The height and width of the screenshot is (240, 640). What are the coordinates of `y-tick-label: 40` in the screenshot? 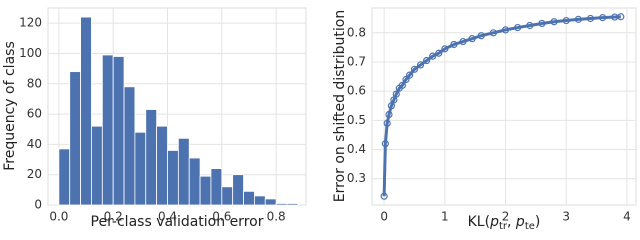 It's located at (34, 144).